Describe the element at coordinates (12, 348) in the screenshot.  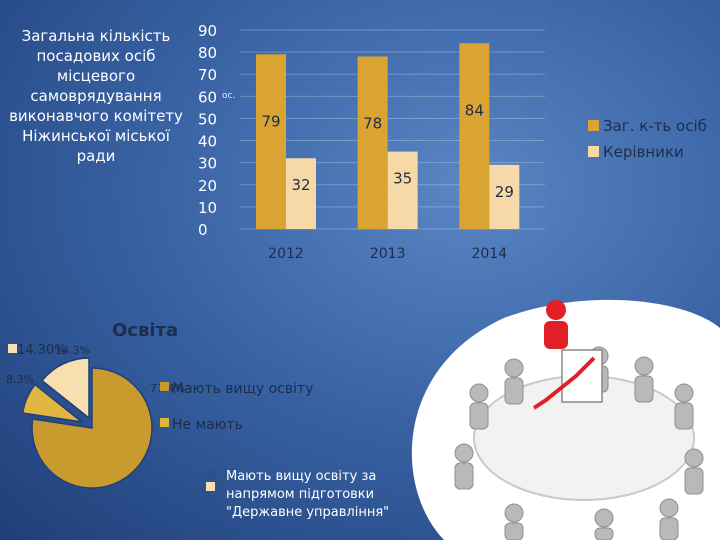
I see `legend-marker` at that location.